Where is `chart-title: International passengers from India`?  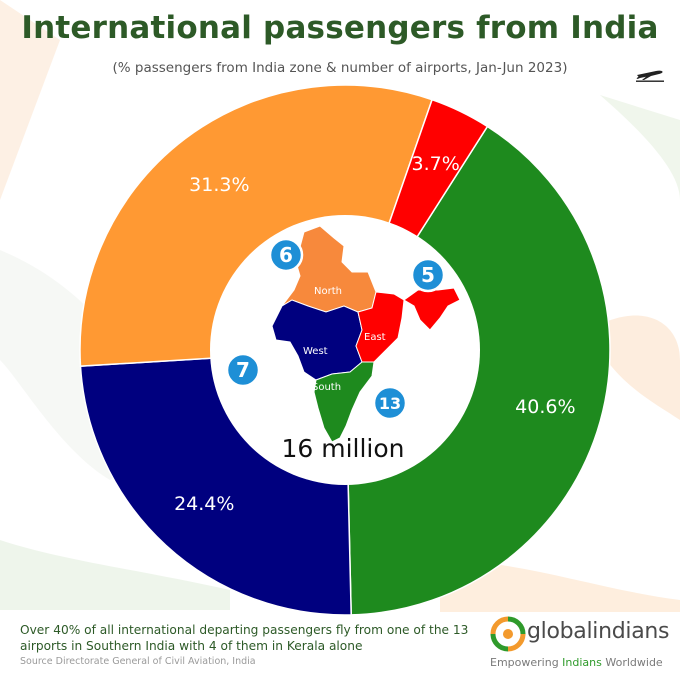
chart-title: International passengers from India is located at coordinates (340, 28).